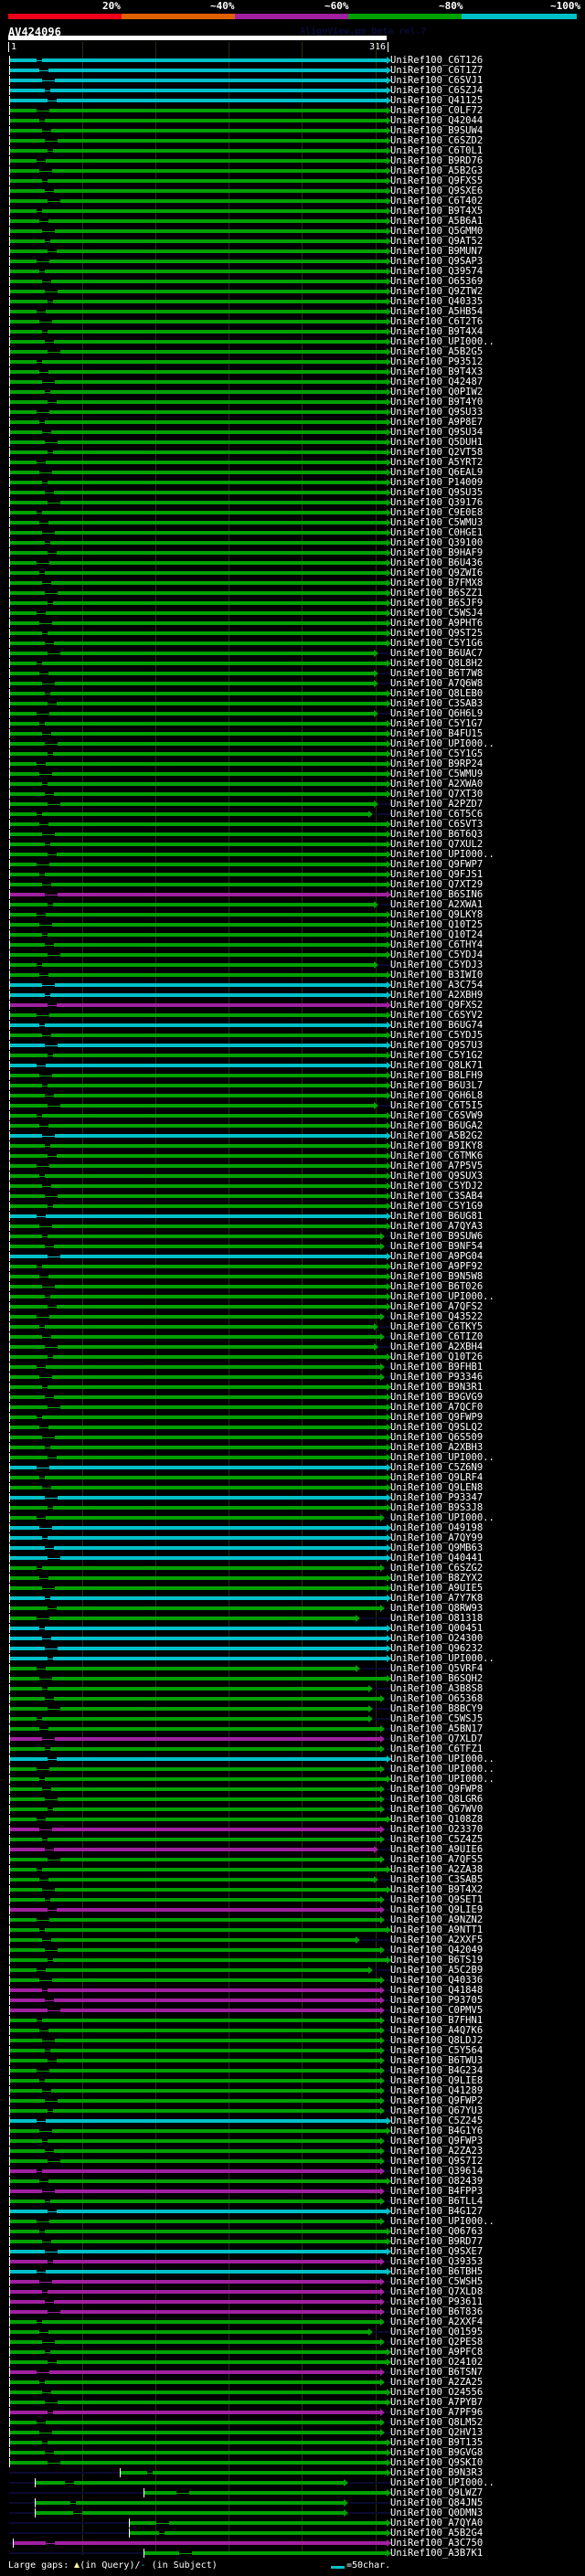 The height and width of the screenshot is (2576, 585). What do you see at coordinates (293, 251) in the screenshot?
I see `hit-row: UniRef100_B9MUN7` at bounding box center [293, 251].